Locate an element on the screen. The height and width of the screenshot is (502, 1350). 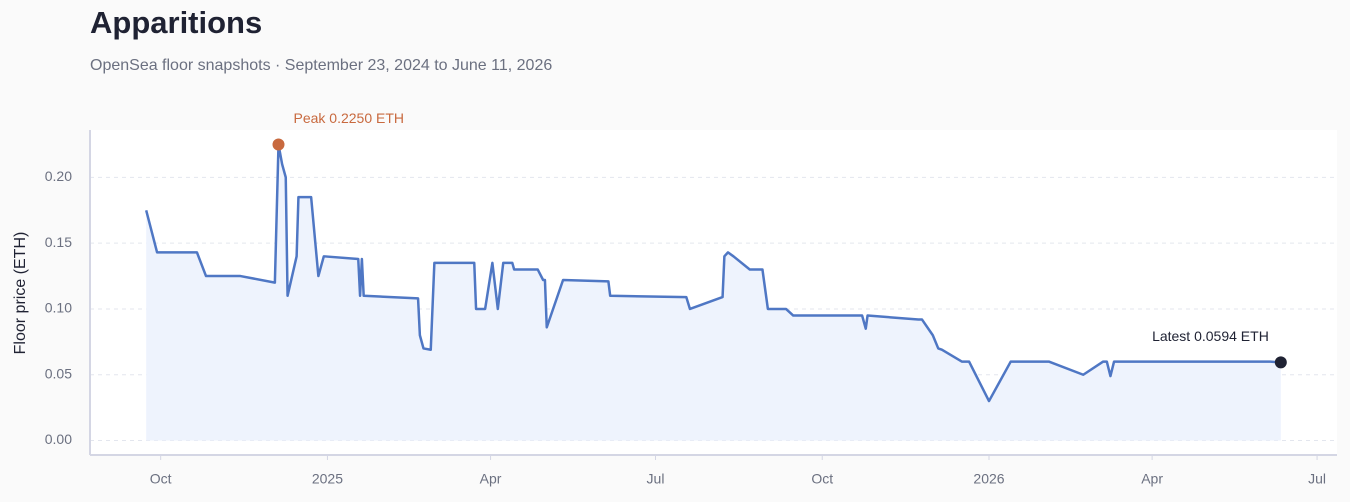
annotation-label: Latest 0.0594 ETH is located at coordinates (1210, 336).